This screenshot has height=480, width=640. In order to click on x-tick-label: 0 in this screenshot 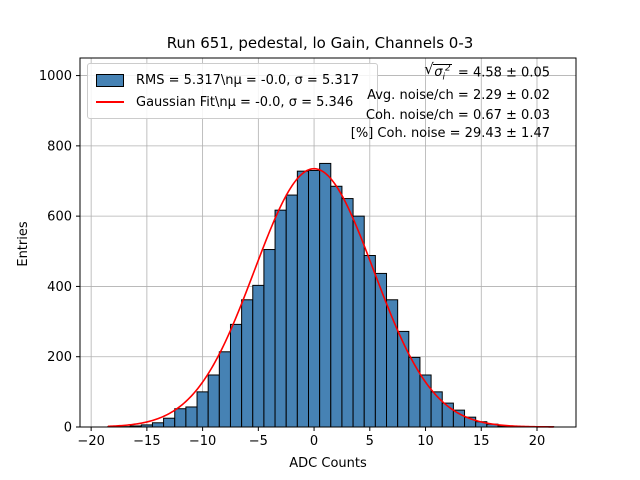, I will do `click(314, 441)`.